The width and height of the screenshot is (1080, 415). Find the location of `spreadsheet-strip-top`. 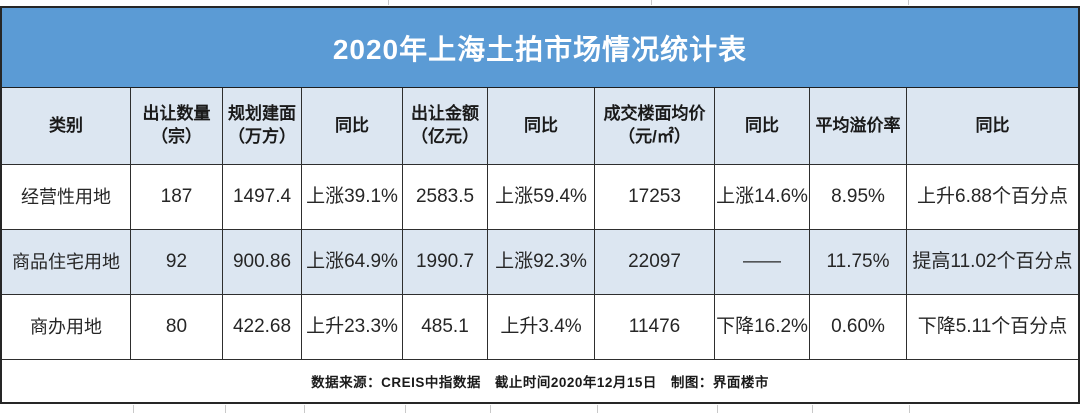

spreadsheet-strip-top is located at coordinates (540, 3).